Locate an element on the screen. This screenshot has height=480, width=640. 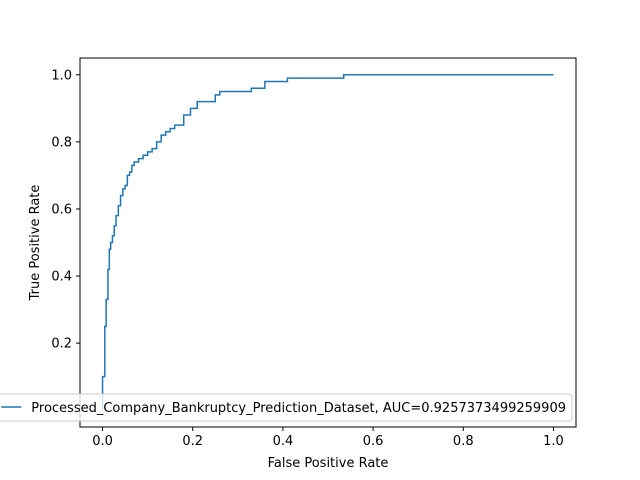
x-tick-label: 0.0 is located at coordinates (102, 441).